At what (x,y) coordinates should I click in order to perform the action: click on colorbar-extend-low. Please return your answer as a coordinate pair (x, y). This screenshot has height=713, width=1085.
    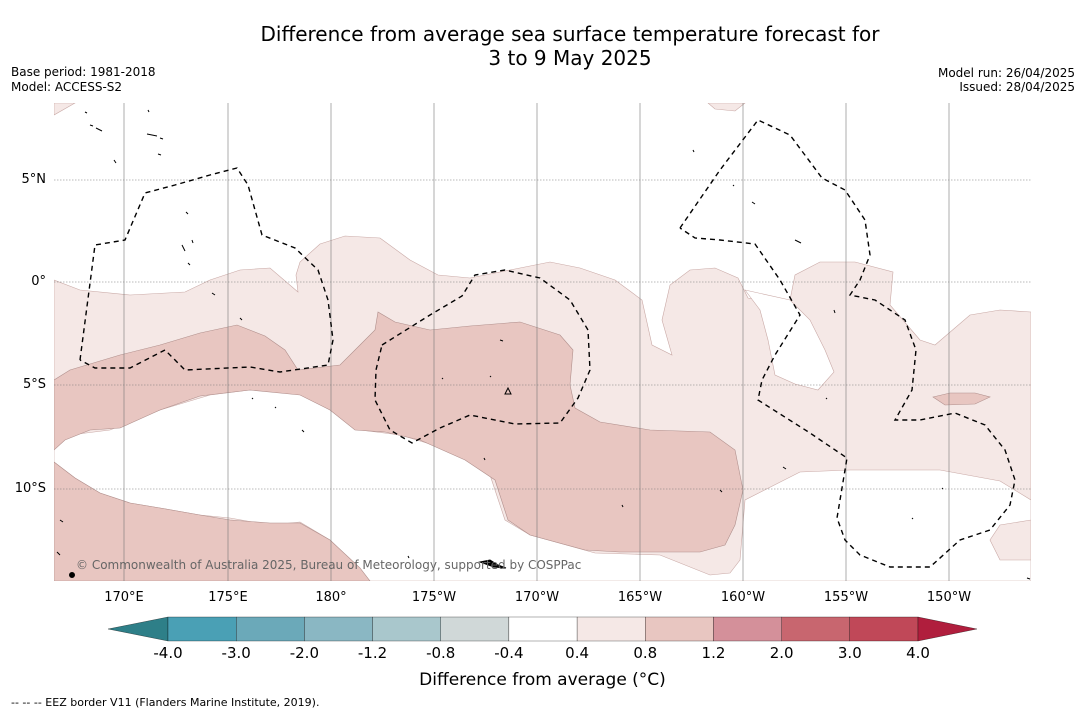
    Looking at the image, I should click on (138, 629).